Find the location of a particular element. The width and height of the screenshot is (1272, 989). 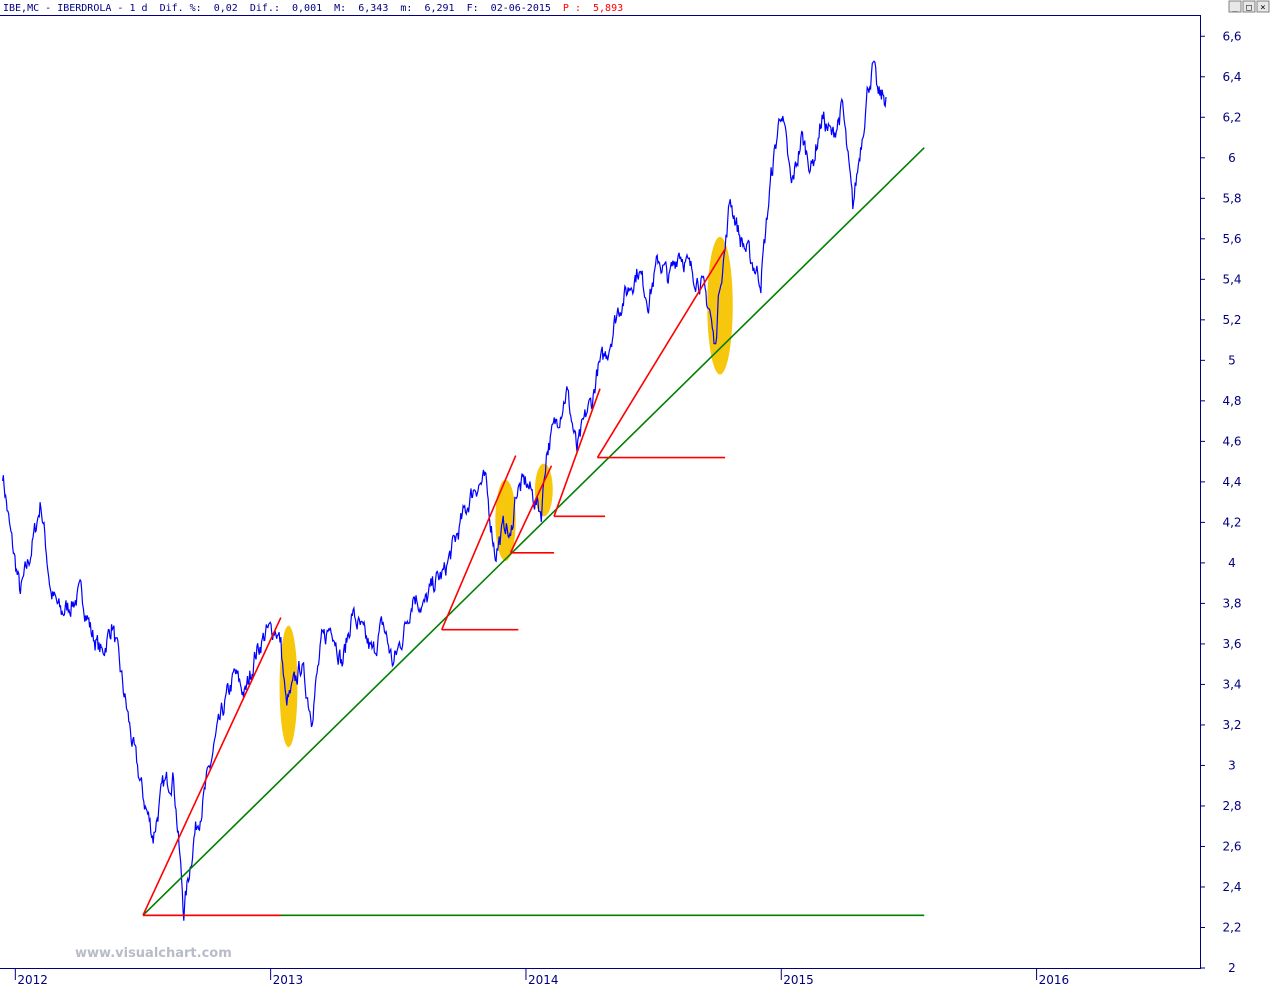

header-period: 1 d is located at coordinates (138, 8).